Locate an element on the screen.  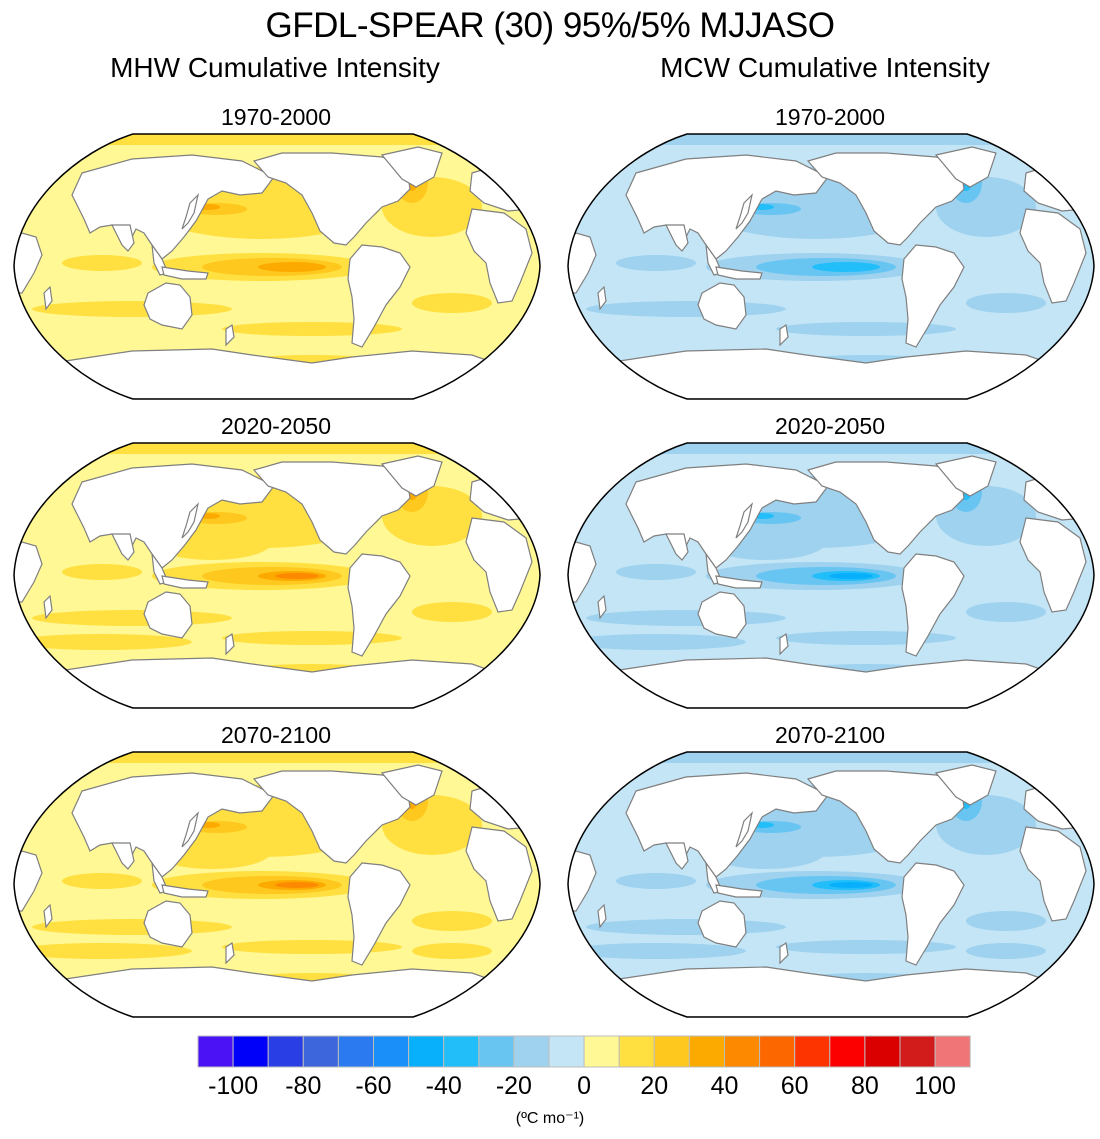
colorbar-tick-label: 100 is located at coordinates (935, 1086).